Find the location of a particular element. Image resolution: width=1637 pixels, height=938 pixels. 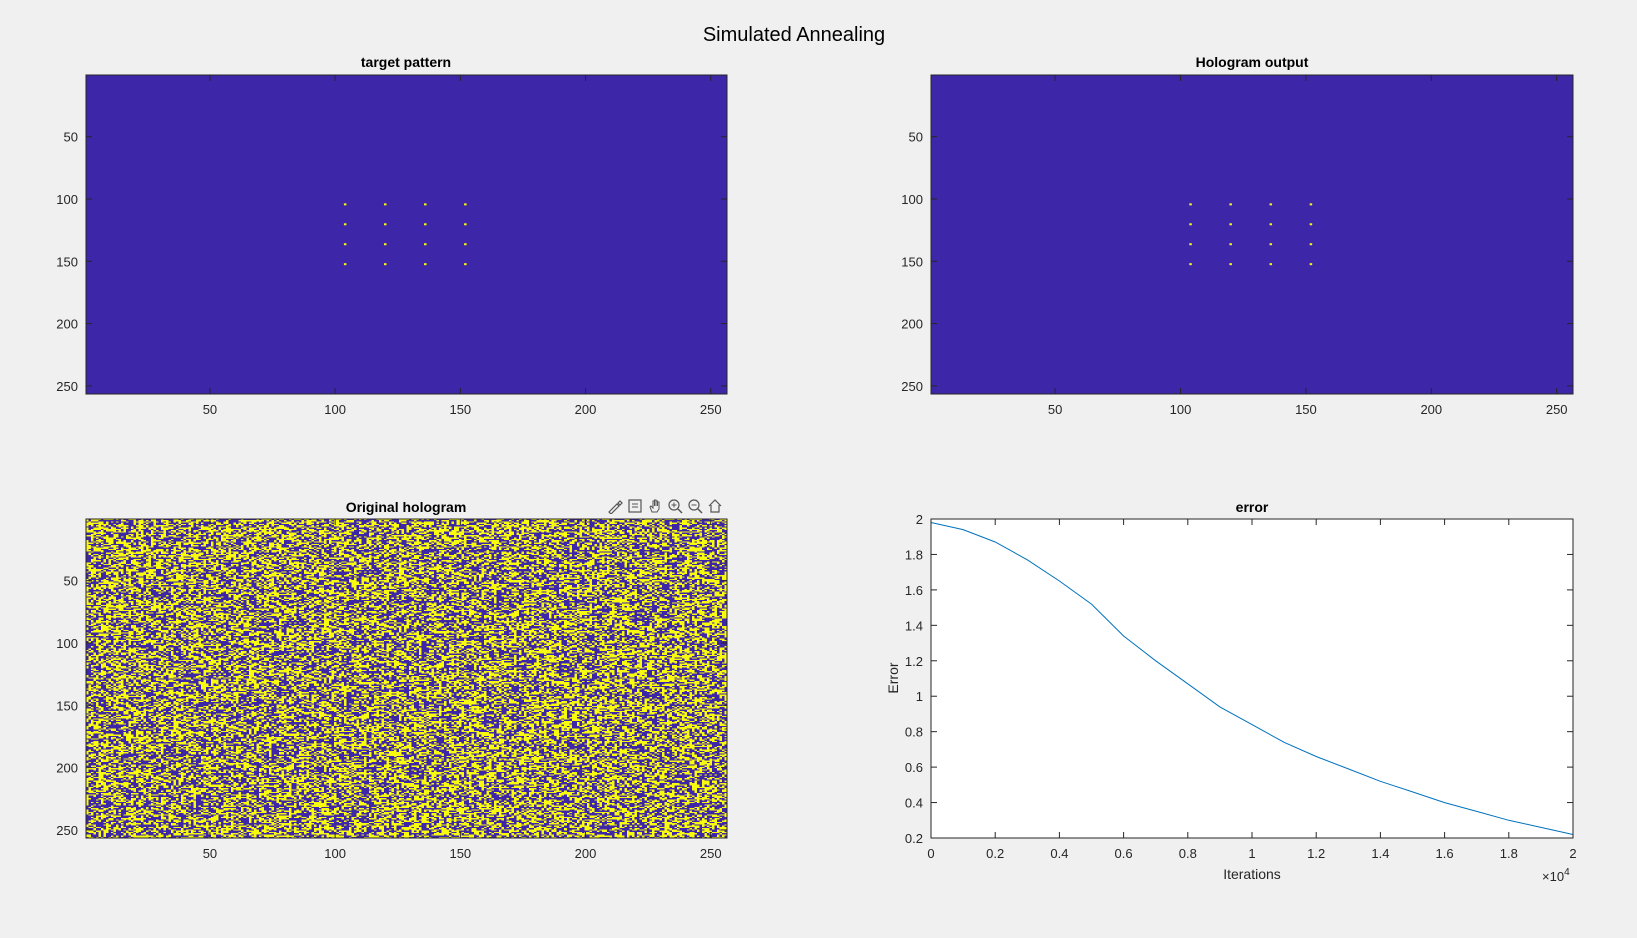

x-tick-label: 0.8 is located at coordinates (1188, 853).